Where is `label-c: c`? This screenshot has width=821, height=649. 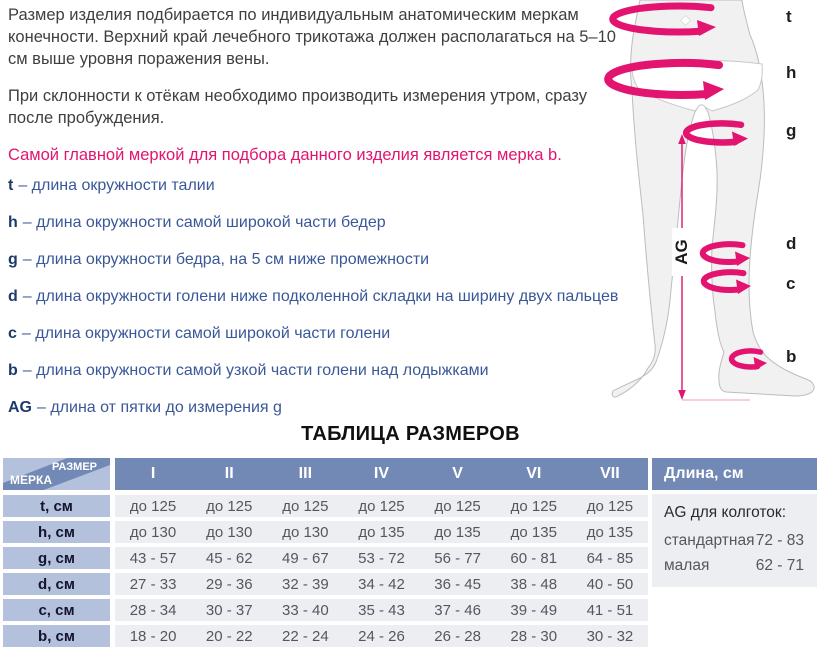 label-c: c is located at coordinates (790, 283).